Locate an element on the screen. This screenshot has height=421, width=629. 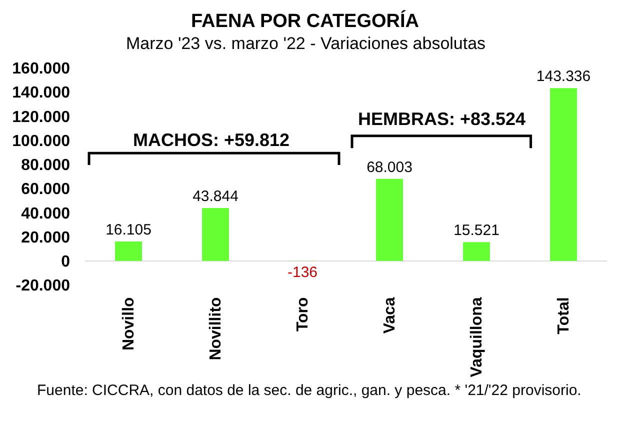
data-label: 15.521 is located at coordinates (477, 231).